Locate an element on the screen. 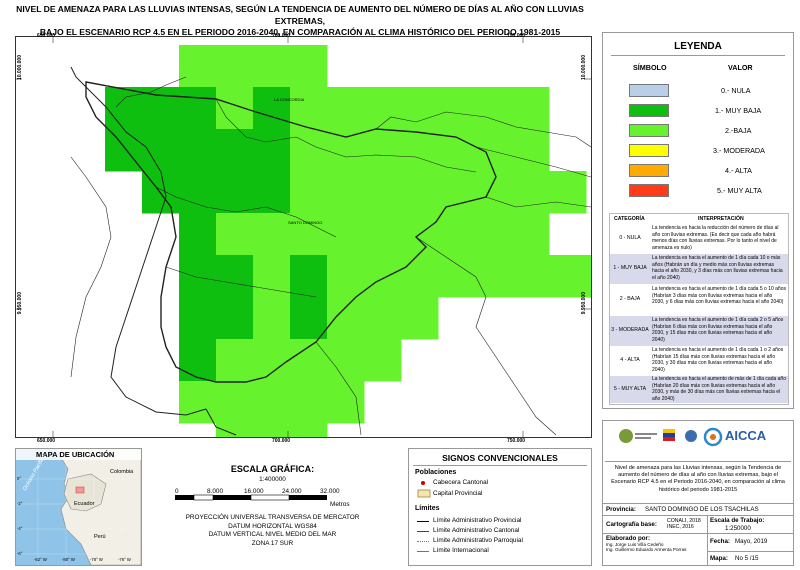 This screenshot has height=570, width=800. cabecera-cantonal-icon is located at coordinates (423, 483).